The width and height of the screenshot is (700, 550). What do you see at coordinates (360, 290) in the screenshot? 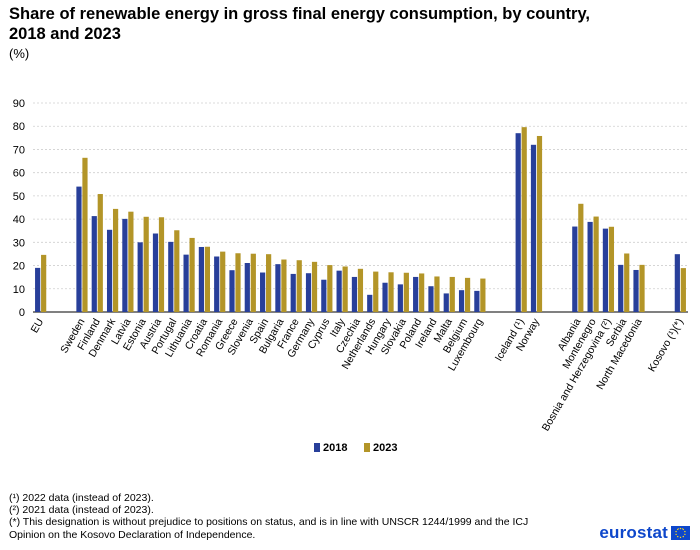
I see `bar-2023-czechia` at bounding box center [360, 290].